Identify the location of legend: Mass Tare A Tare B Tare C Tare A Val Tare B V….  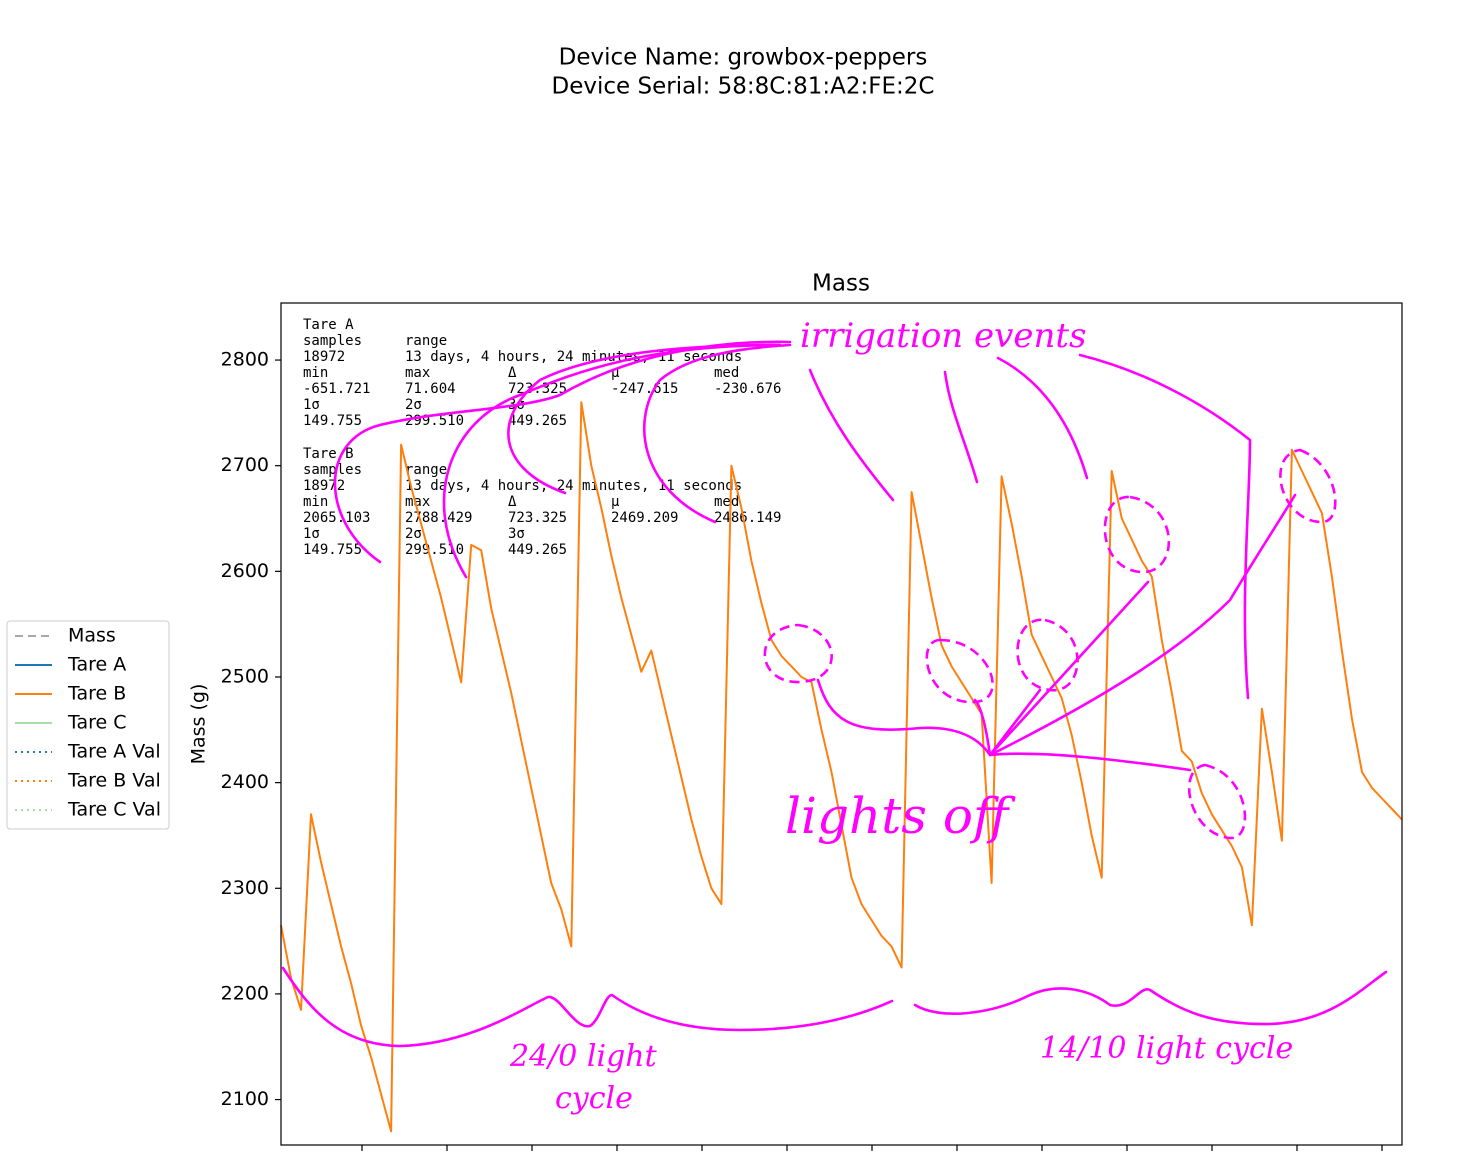
(88, 725).